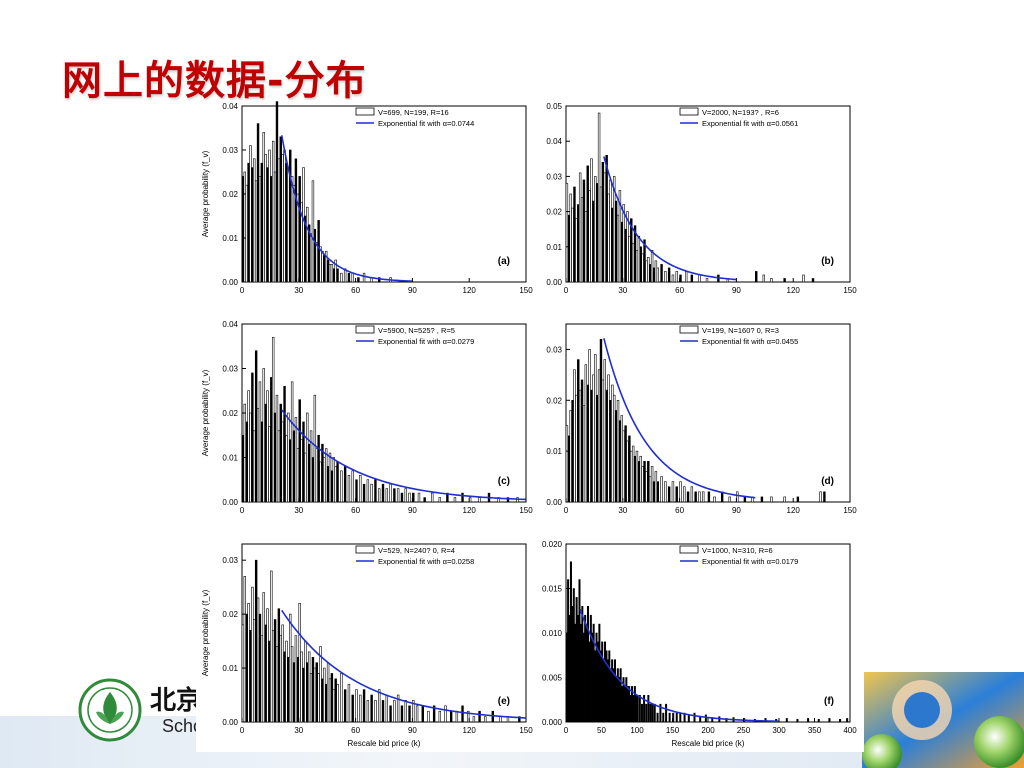  Describe the element at coordinates (504, 261) in the screenshot. I see `panel-label: (a)` at that location.